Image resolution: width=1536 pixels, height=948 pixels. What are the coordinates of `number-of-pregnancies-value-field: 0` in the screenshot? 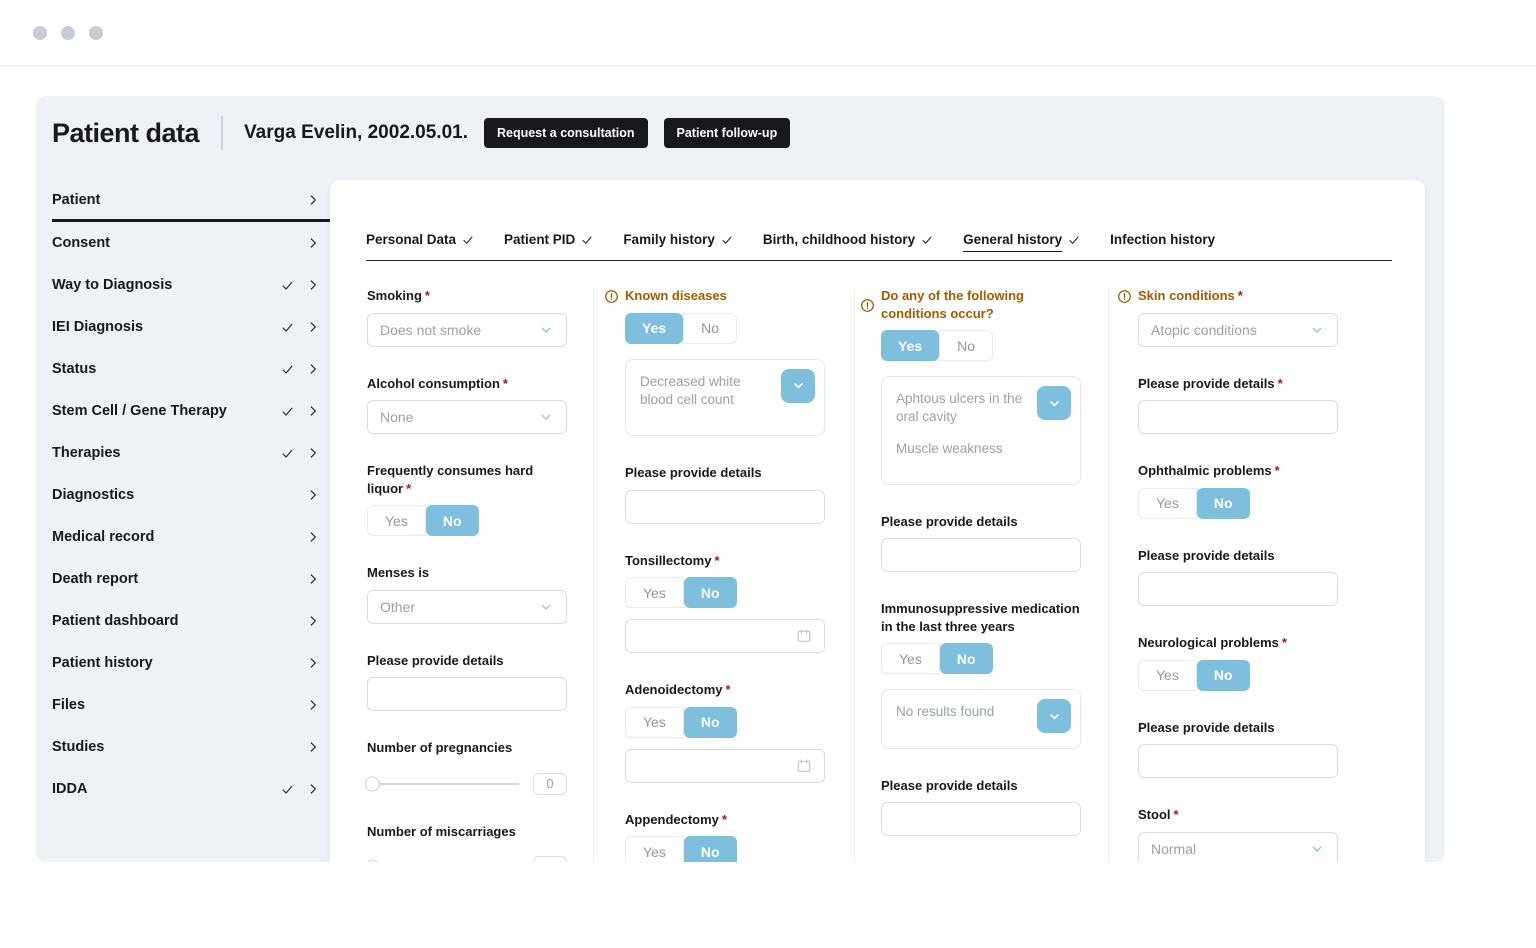 It's located at (550, 783).